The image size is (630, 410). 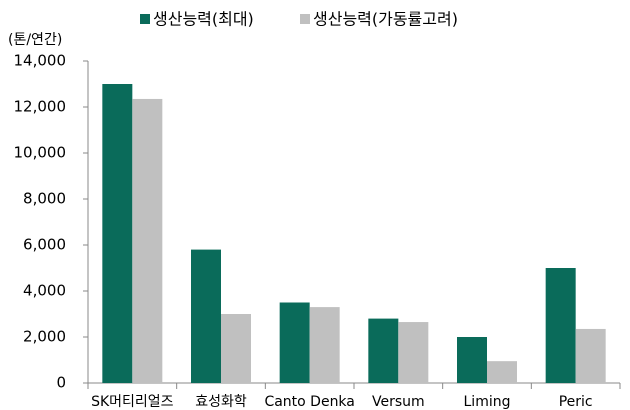 I want to click on y-axis-label: (톤/연간), so click(x=35, y=40).